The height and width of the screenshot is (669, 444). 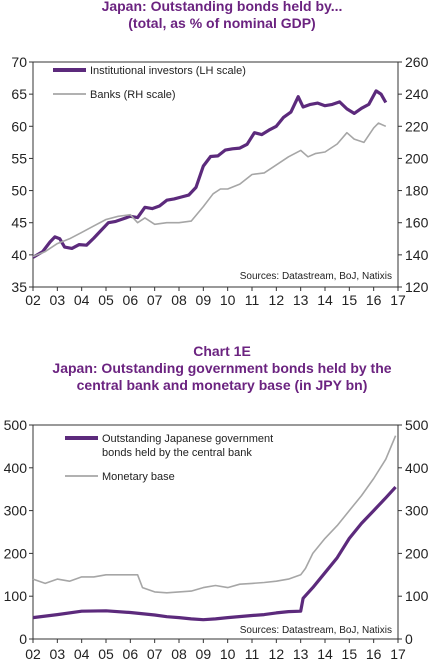 I want to click on y-right-tick-label: 180, so click(x=417, y=191).